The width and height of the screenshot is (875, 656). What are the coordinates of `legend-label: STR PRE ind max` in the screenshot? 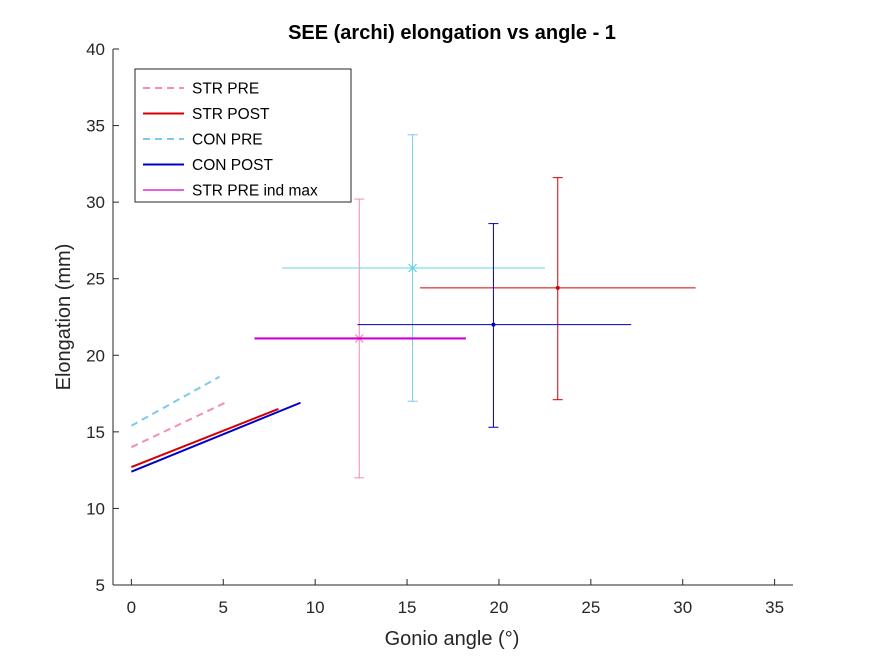 It's located at (255, 191).